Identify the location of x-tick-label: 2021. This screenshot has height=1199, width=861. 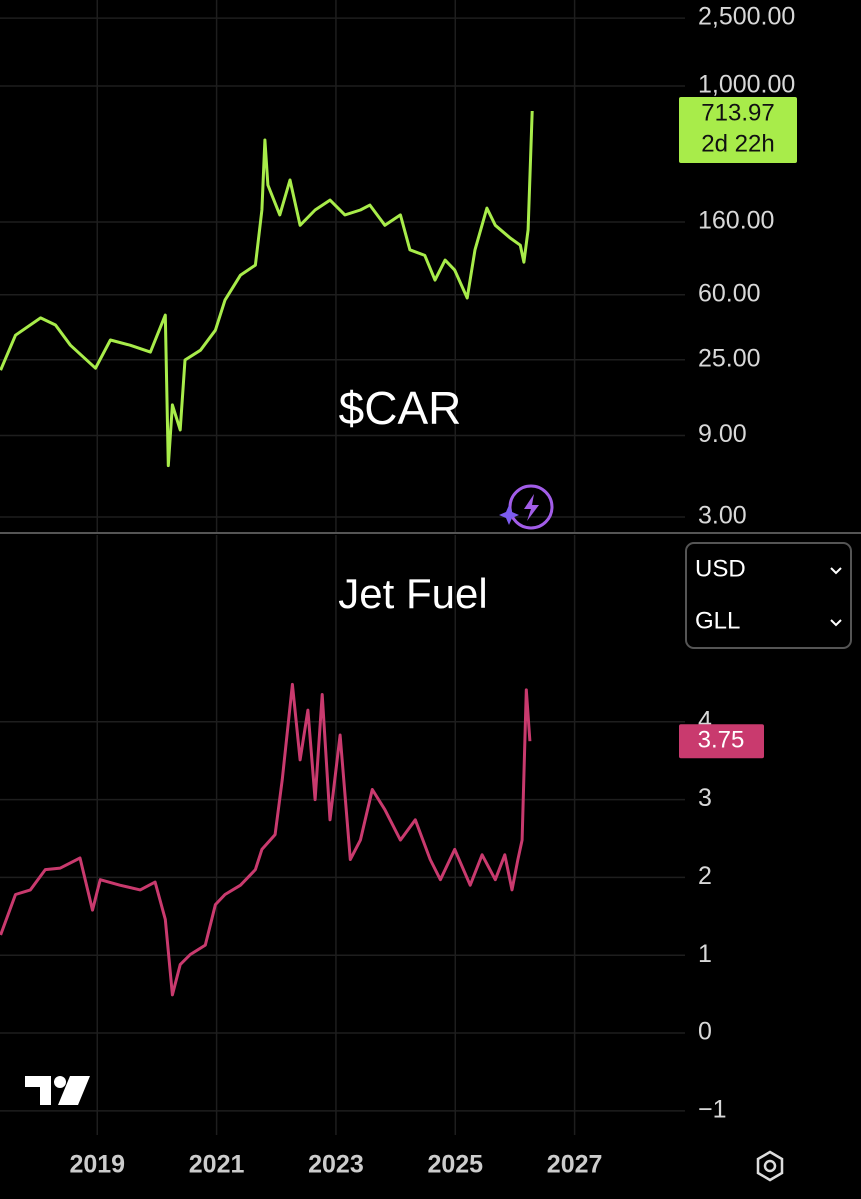
(217, 1165).